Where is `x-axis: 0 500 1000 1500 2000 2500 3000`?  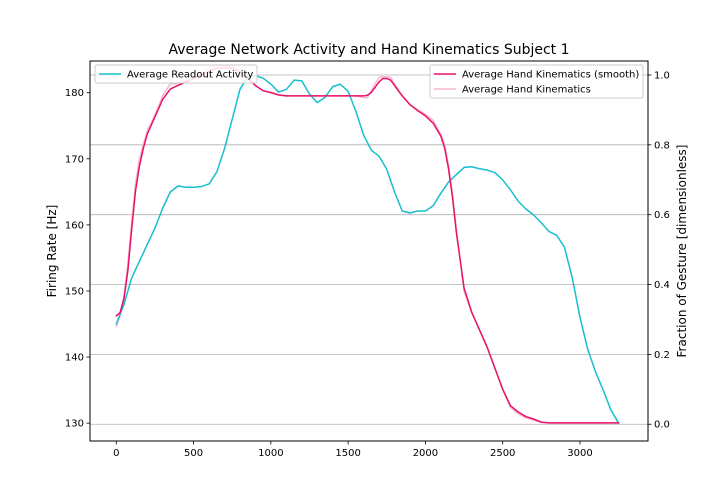
x-axis: 0 500 1000 1500 2000 2500 3000 is located at coordinates (353, 450).